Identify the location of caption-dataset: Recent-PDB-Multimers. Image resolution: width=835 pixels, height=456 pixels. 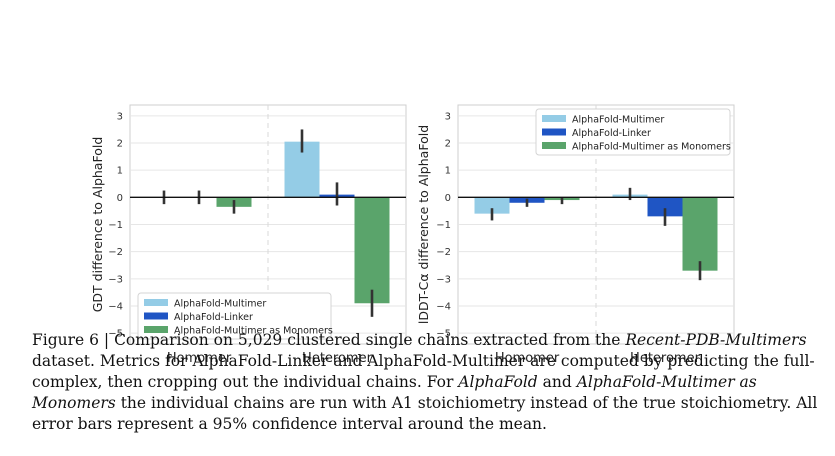
(716, 340).